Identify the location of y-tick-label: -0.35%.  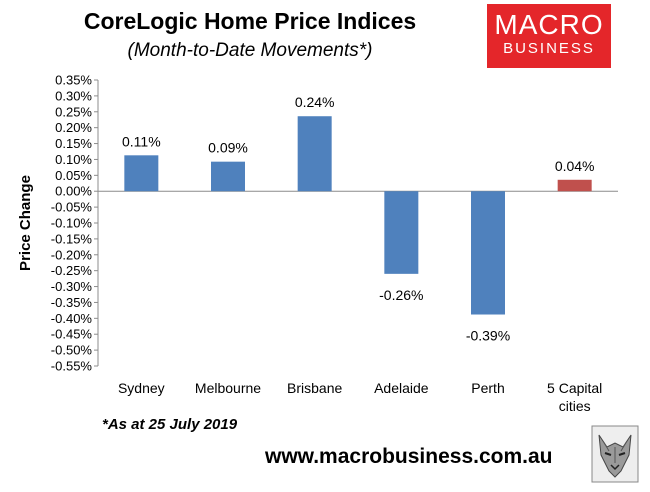
(72, 302).